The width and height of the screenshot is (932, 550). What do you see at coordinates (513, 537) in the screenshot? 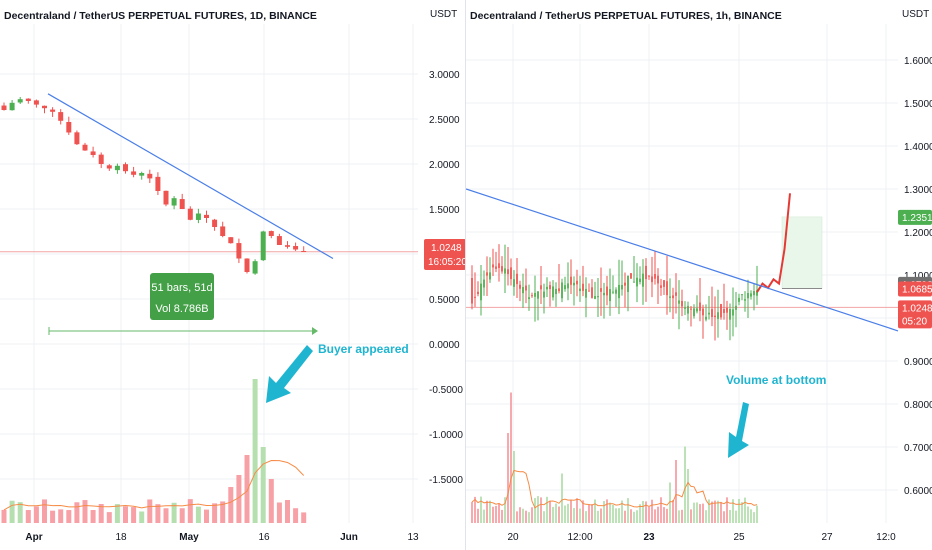
I see `x-tick-label: 20` at bounding box center [513, 537].